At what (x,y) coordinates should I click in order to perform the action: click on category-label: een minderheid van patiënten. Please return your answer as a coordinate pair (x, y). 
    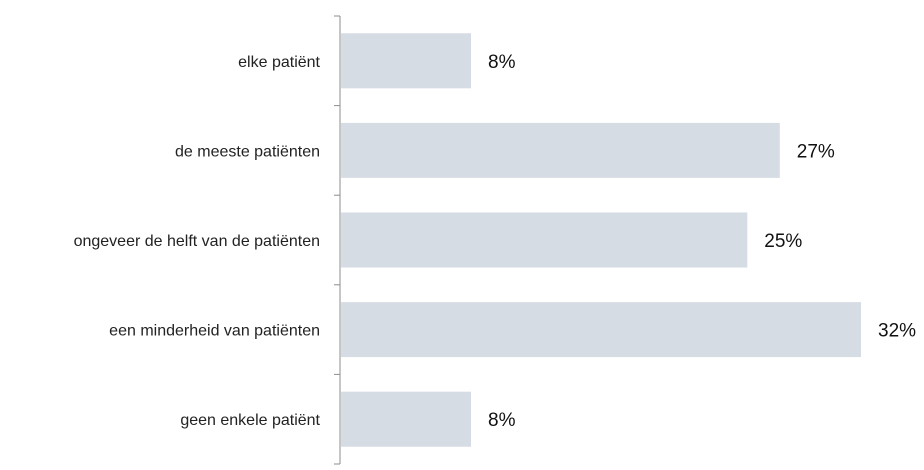
    Looking at the image, I should click on (214, 331).